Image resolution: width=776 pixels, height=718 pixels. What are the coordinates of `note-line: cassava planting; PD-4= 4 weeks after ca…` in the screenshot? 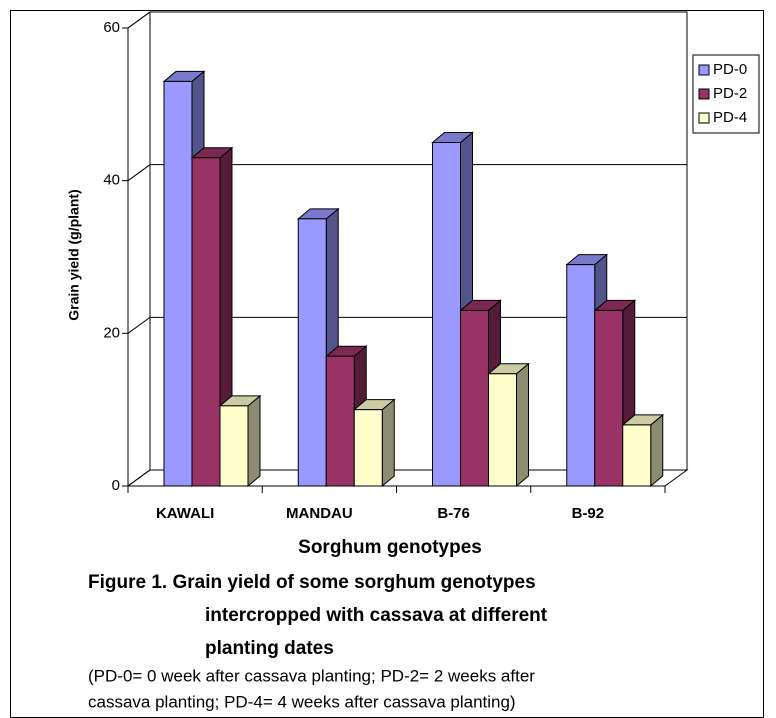 It's located at (302, 701).